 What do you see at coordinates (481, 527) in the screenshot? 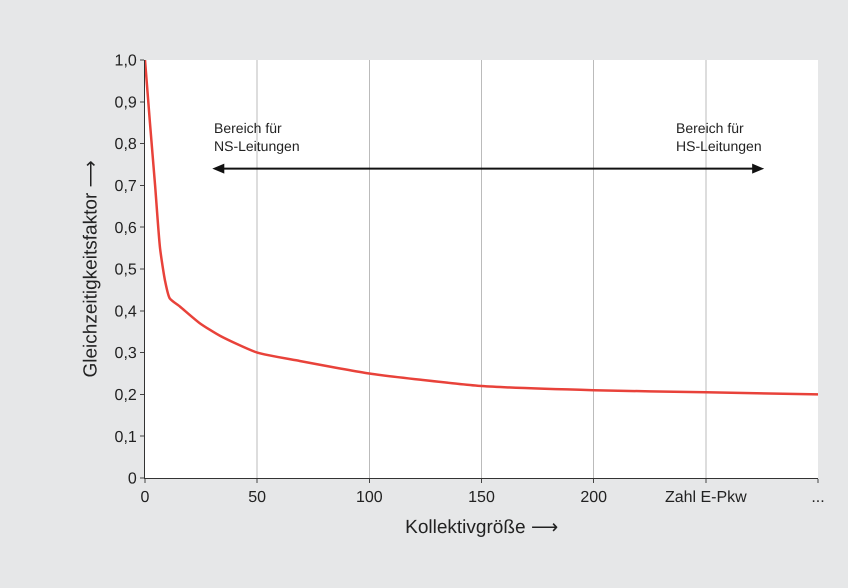
I see `x-axis-title: Kollektivgröße ⟶` at bounding box center [481, 527].